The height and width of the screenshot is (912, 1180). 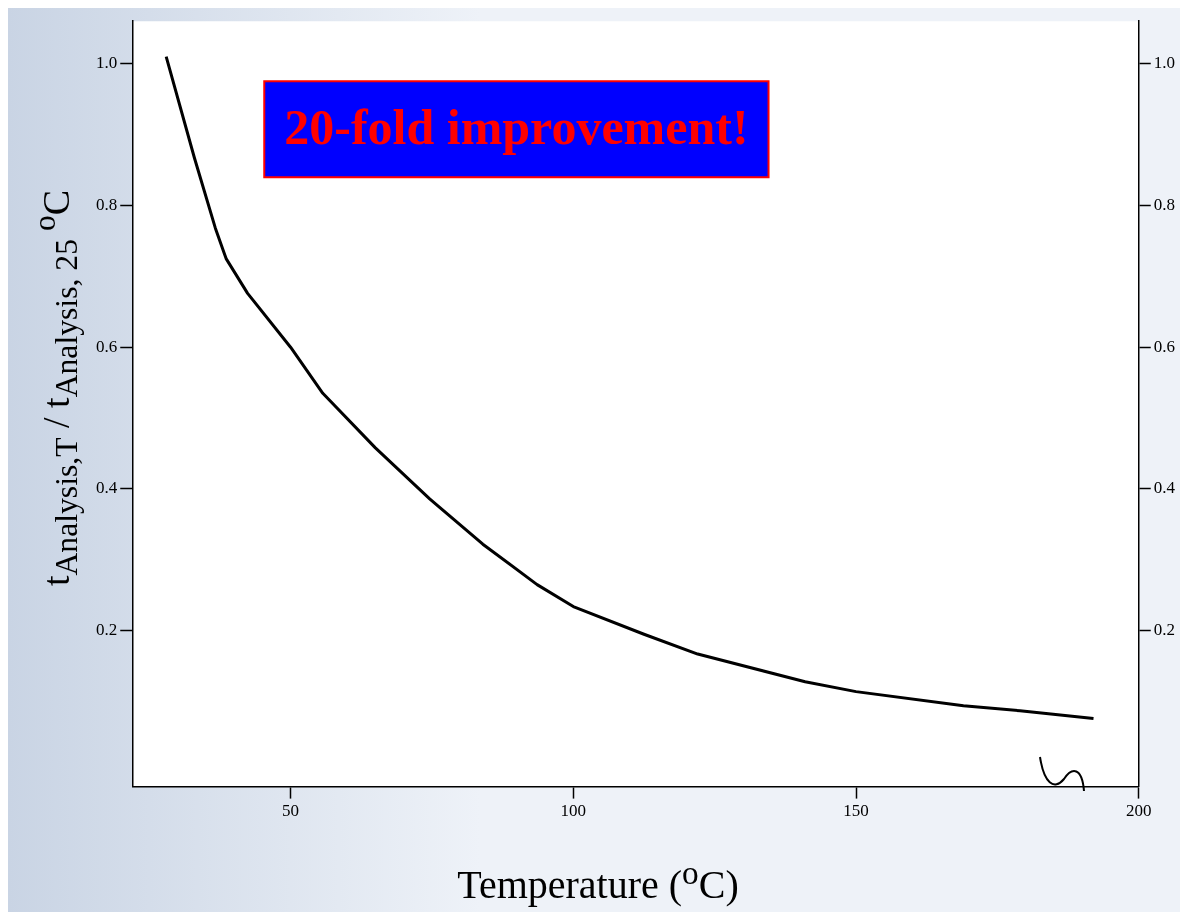 What do you see at coordinates (107, 204) in the screenshot?
I see `y-tick-label: 0.8` at bounding box center [107, 204].